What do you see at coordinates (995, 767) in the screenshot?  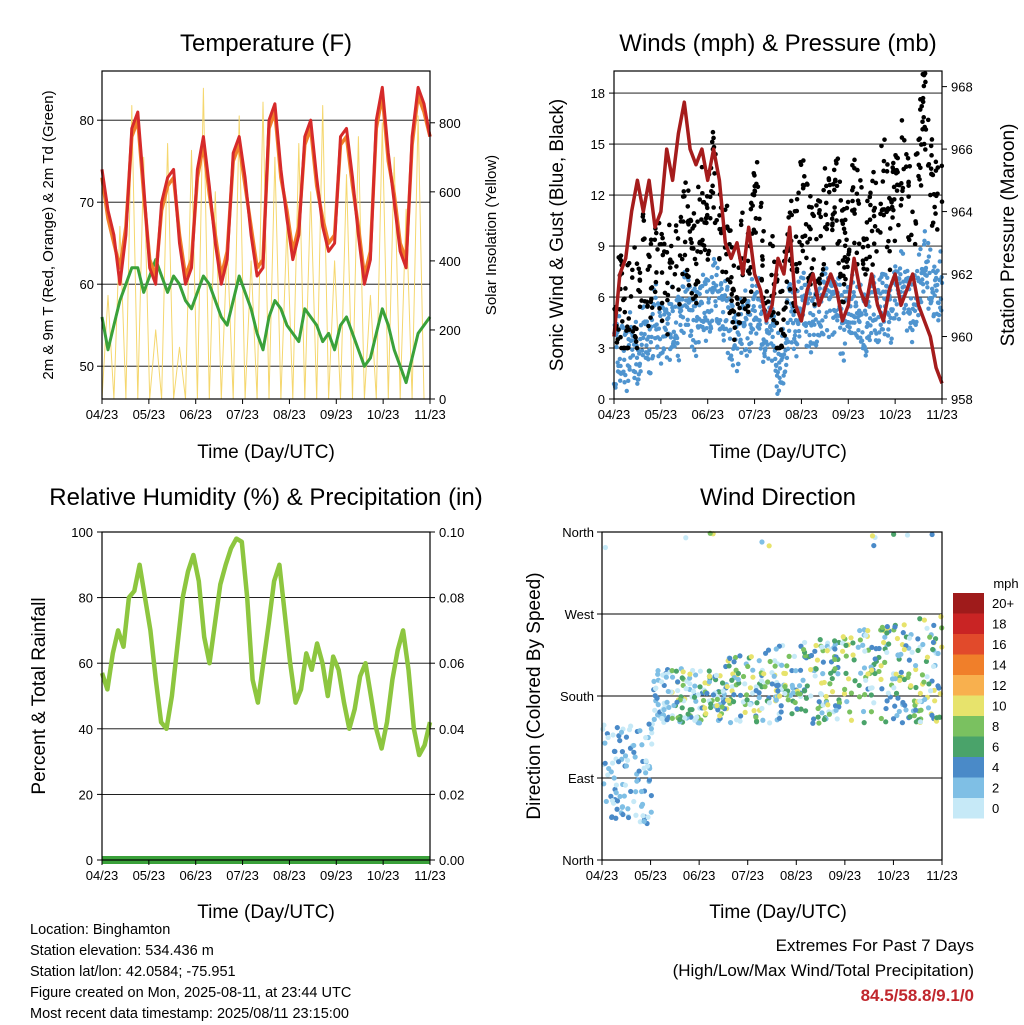 I see `legend-label: 4` at bounding box center [995, 767].